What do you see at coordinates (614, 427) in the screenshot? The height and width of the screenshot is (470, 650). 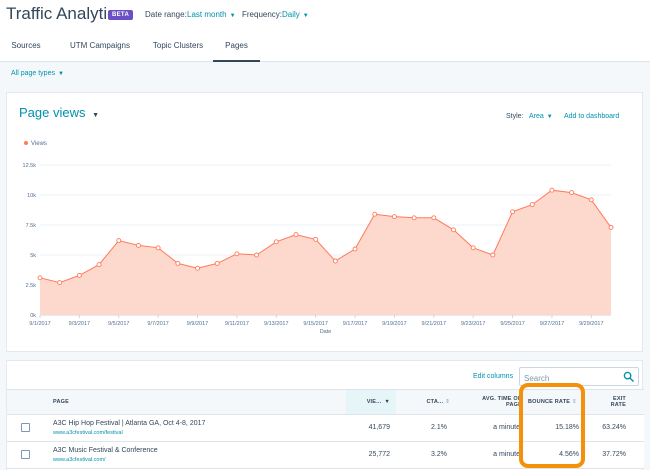 I see `exit-rate-cell: 63.24%` at bounding box center [614, 427].